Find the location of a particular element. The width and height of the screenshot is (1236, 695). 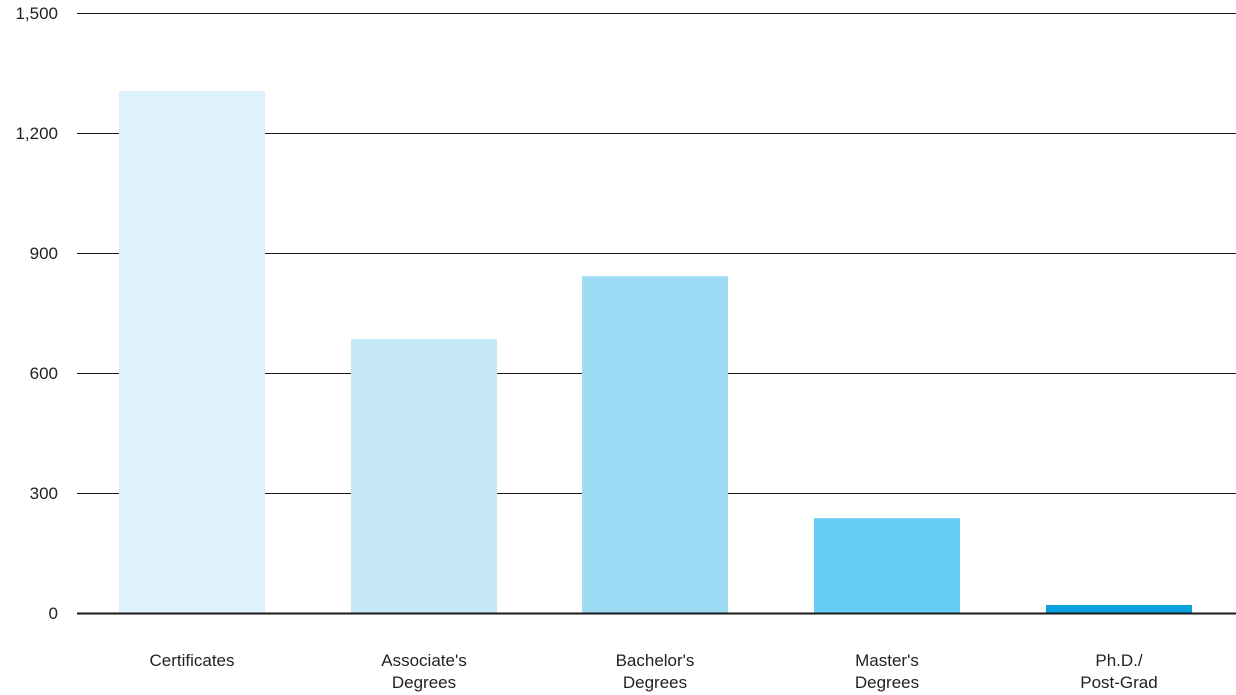

x-tick-label: Bachelor's Degrees is located at coordinates (655, 671).